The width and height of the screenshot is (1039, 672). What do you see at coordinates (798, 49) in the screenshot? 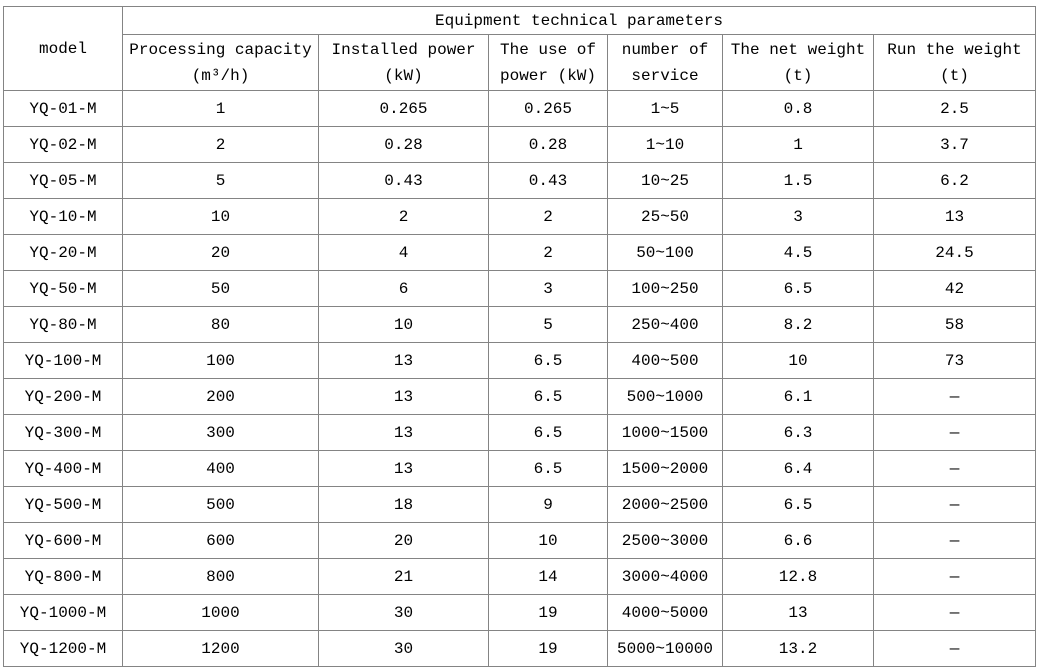
I see `col-header-line1: The net weight` at bounding box center [798, 49].